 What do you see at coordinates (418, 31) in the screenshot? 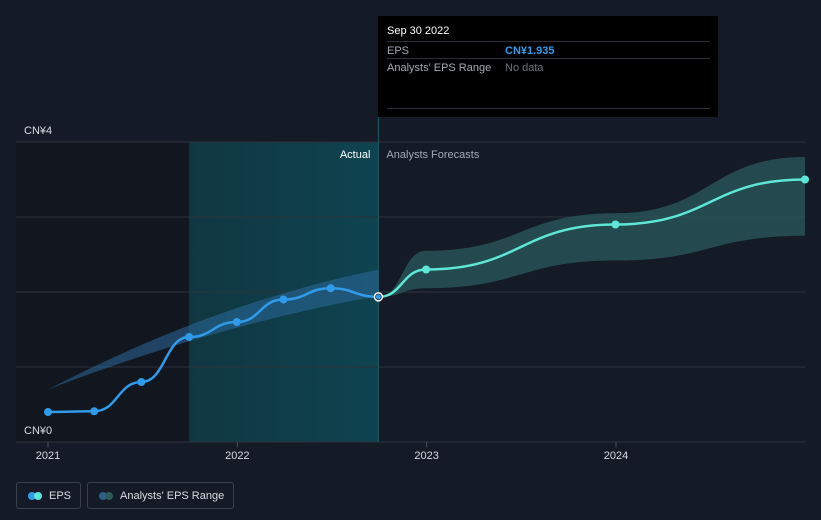
I see `tooltip-date: Sep 30 2022` at bounding box center [418, 31].